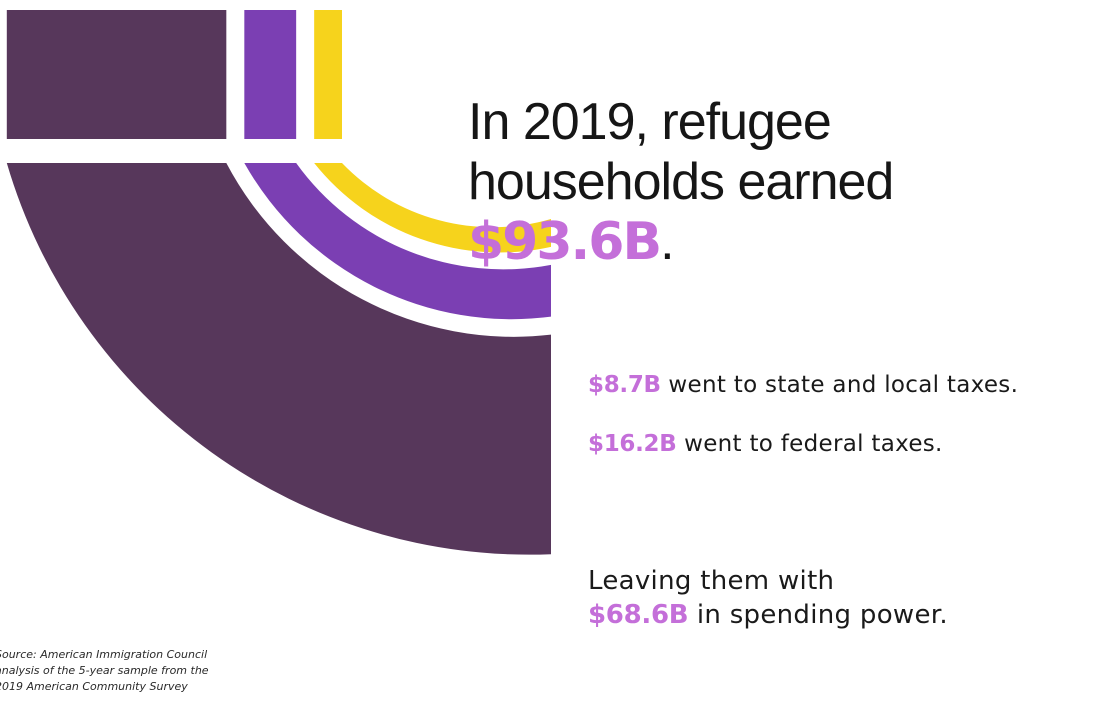 Image resolution: width=1104 pixels, height=713 pixels. I want to click on headline-line-2: households earned, so click(681, 182).